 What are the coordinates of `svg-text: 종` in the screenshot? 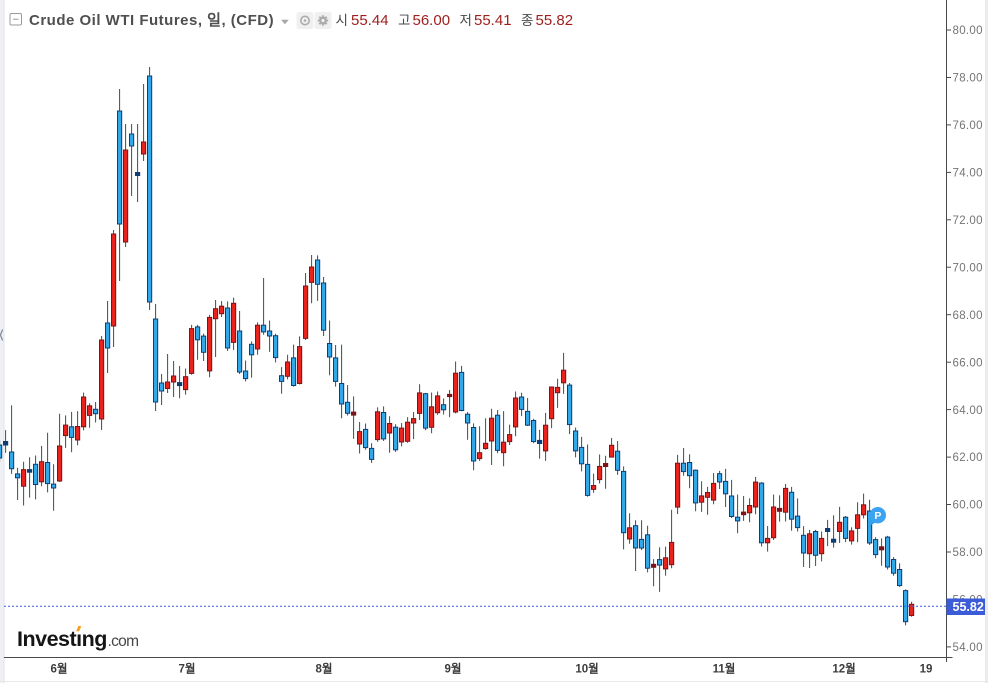 It's located at (527, 20).